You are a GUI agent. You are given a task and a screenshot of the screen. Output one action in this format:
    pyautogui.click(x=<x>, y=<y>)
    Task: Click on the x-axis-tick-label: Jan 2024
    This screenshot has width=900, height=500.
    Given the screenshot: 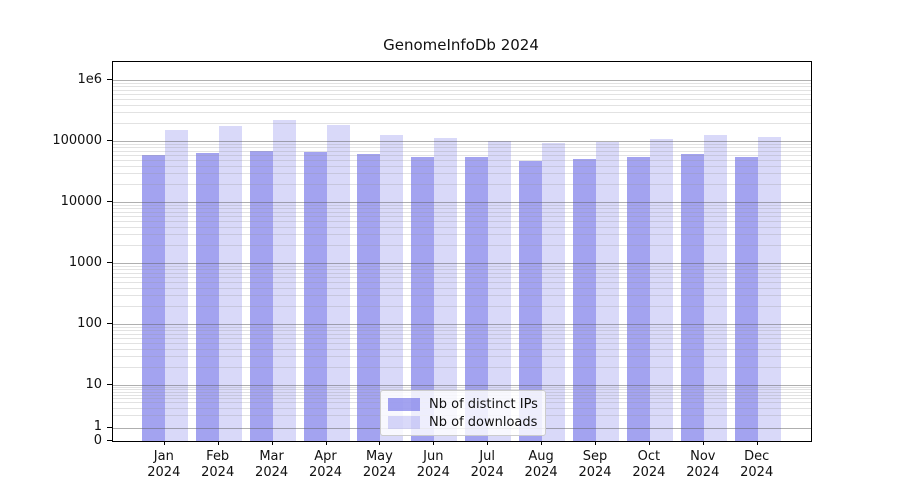 What is the action you would take?
    pyautogui.click(x=164, y=464)
    